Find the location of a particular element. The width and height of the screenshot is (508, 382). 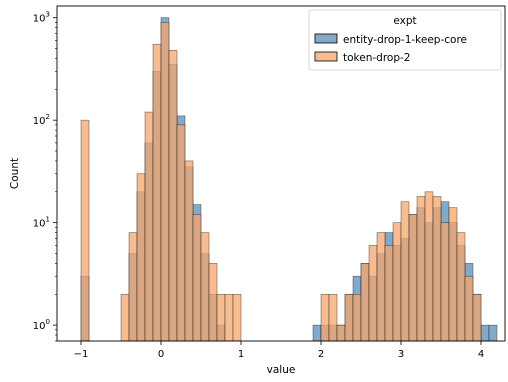

legend-label-entity-drop-1-keep-core: entity-drop-1-keep-core is located at coordinates (405, 40).